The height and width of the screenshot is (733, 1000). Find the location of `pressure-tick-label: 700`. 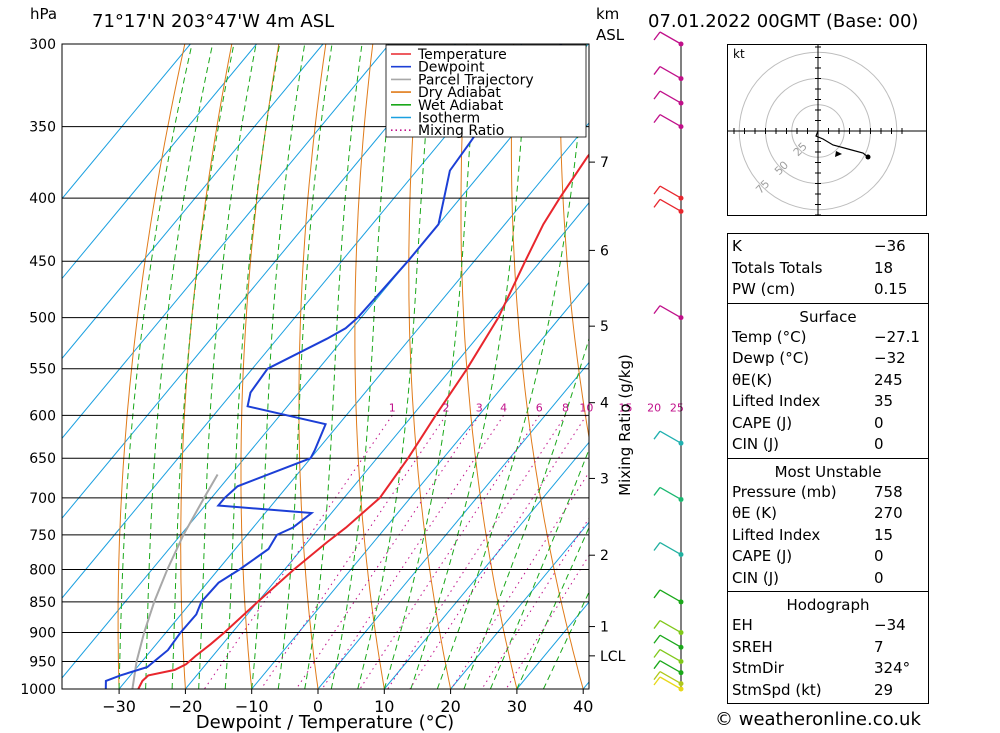

pressure-tick-label: 700 is located at coordinates (42, 499).